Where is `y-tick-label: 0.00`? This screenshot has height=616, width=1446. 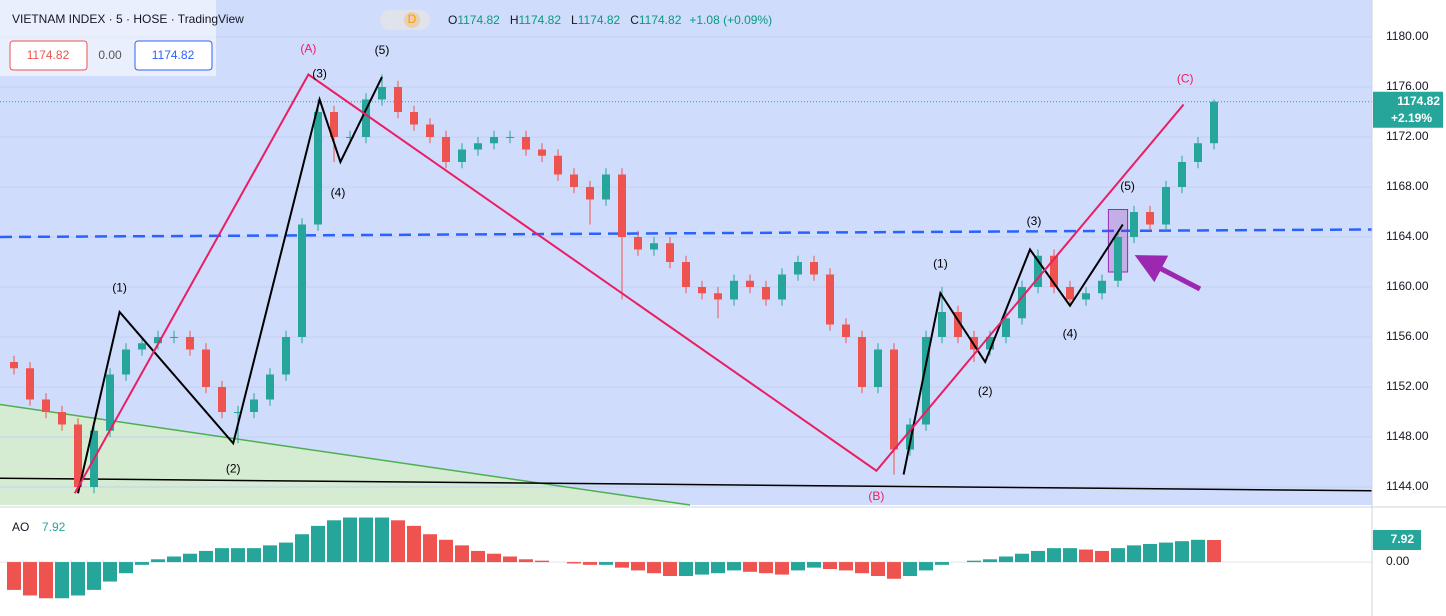
y-tick-label: 0.00 is located at coordinates (1398, 561).